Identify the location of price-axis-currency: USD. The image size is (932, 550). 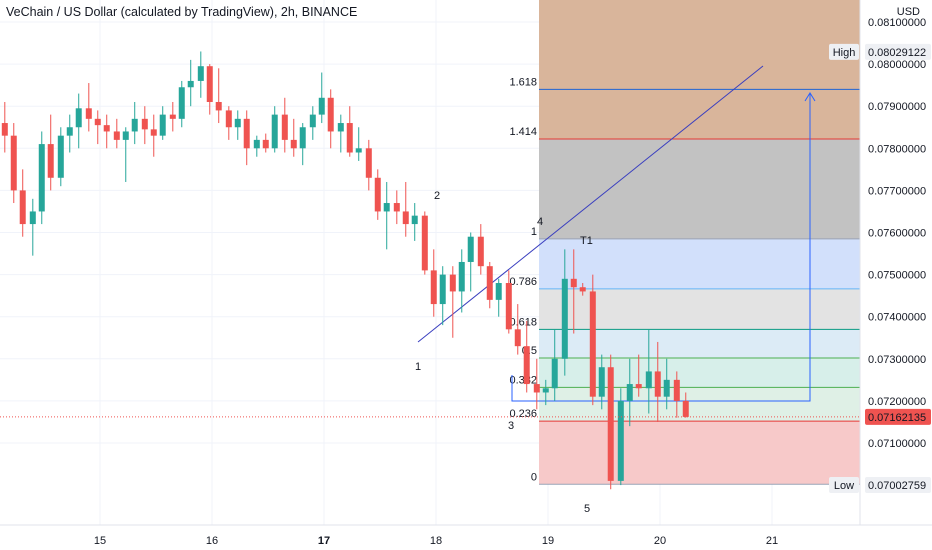
(908, 12).